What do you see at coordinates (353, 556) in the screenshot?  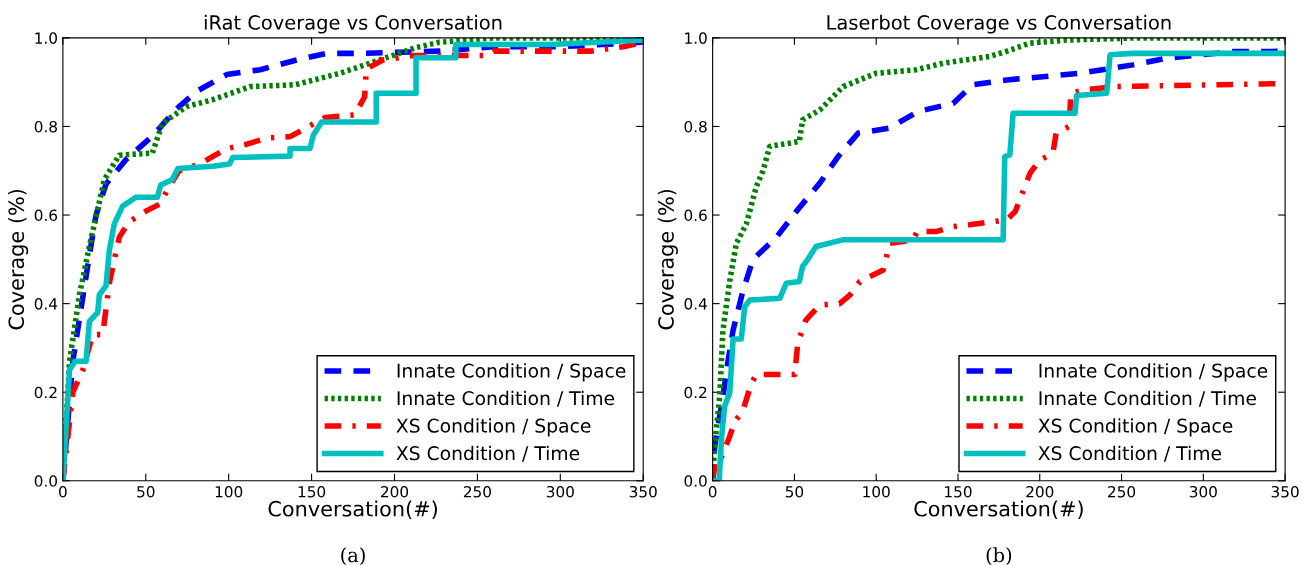 I see `text: (a)` at bounding box center [353, 556].